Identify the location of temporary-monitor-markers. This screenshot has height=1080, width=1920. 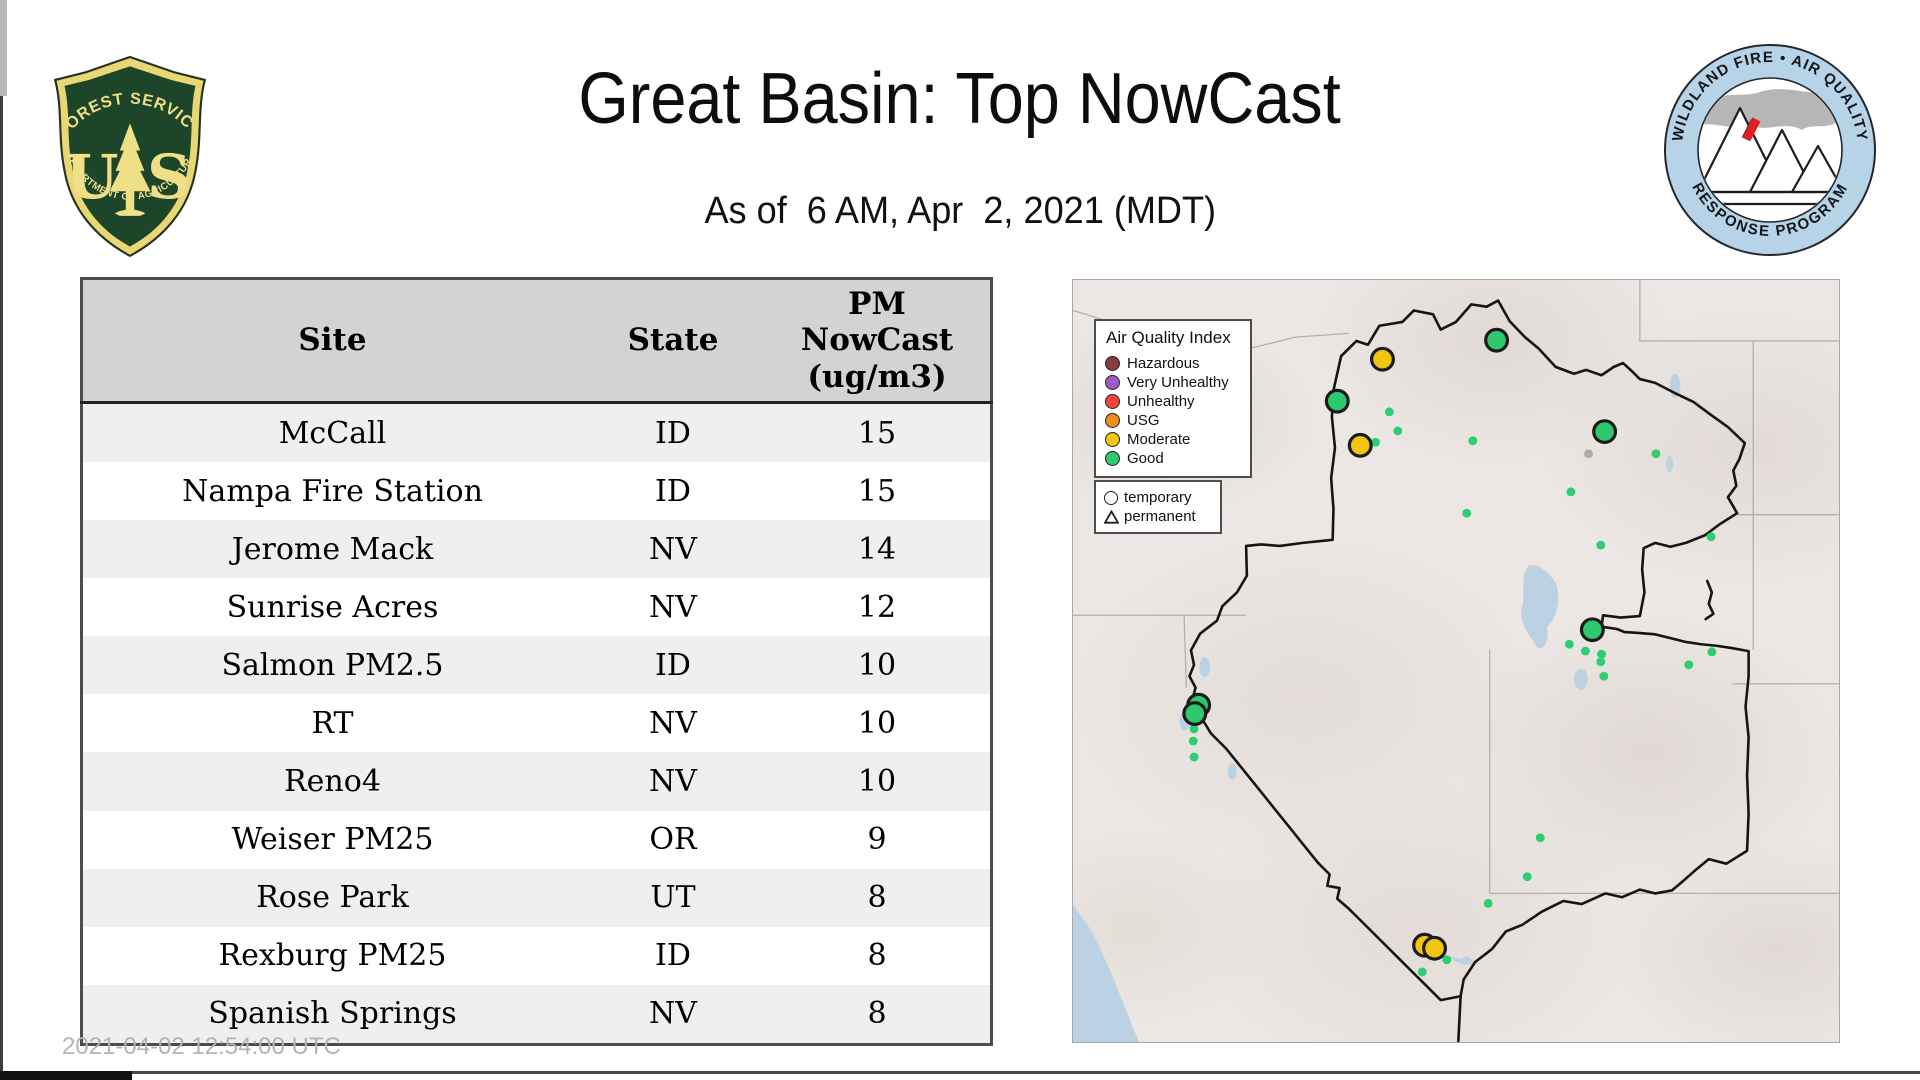
(1400, 644).